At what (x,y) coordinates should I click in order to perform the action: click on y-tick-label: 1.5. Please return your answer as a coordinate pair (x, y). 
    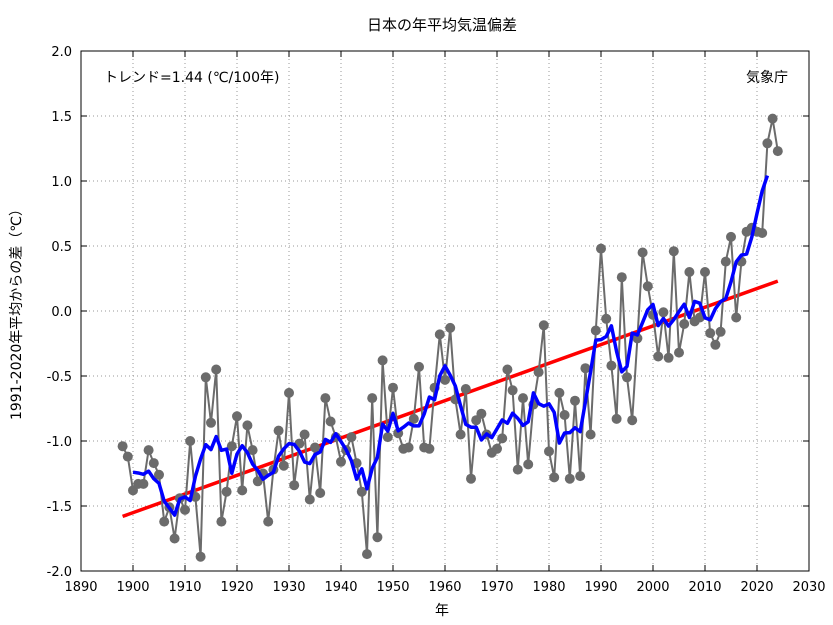
    Looking at the image, I should click on (61, 117).